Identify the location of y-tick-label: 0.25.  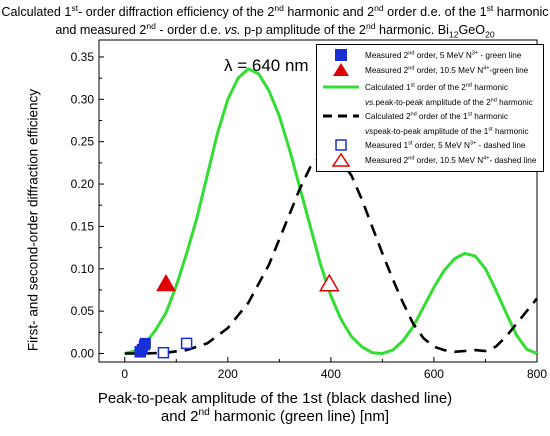
(83, 142).